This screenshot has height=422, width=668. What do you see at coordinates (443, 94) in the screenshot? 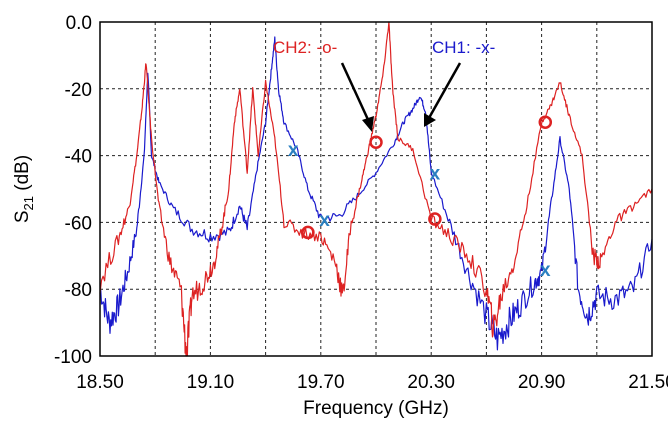
I see `ch1-annotation-arrow` at bounding box center [443, 94].